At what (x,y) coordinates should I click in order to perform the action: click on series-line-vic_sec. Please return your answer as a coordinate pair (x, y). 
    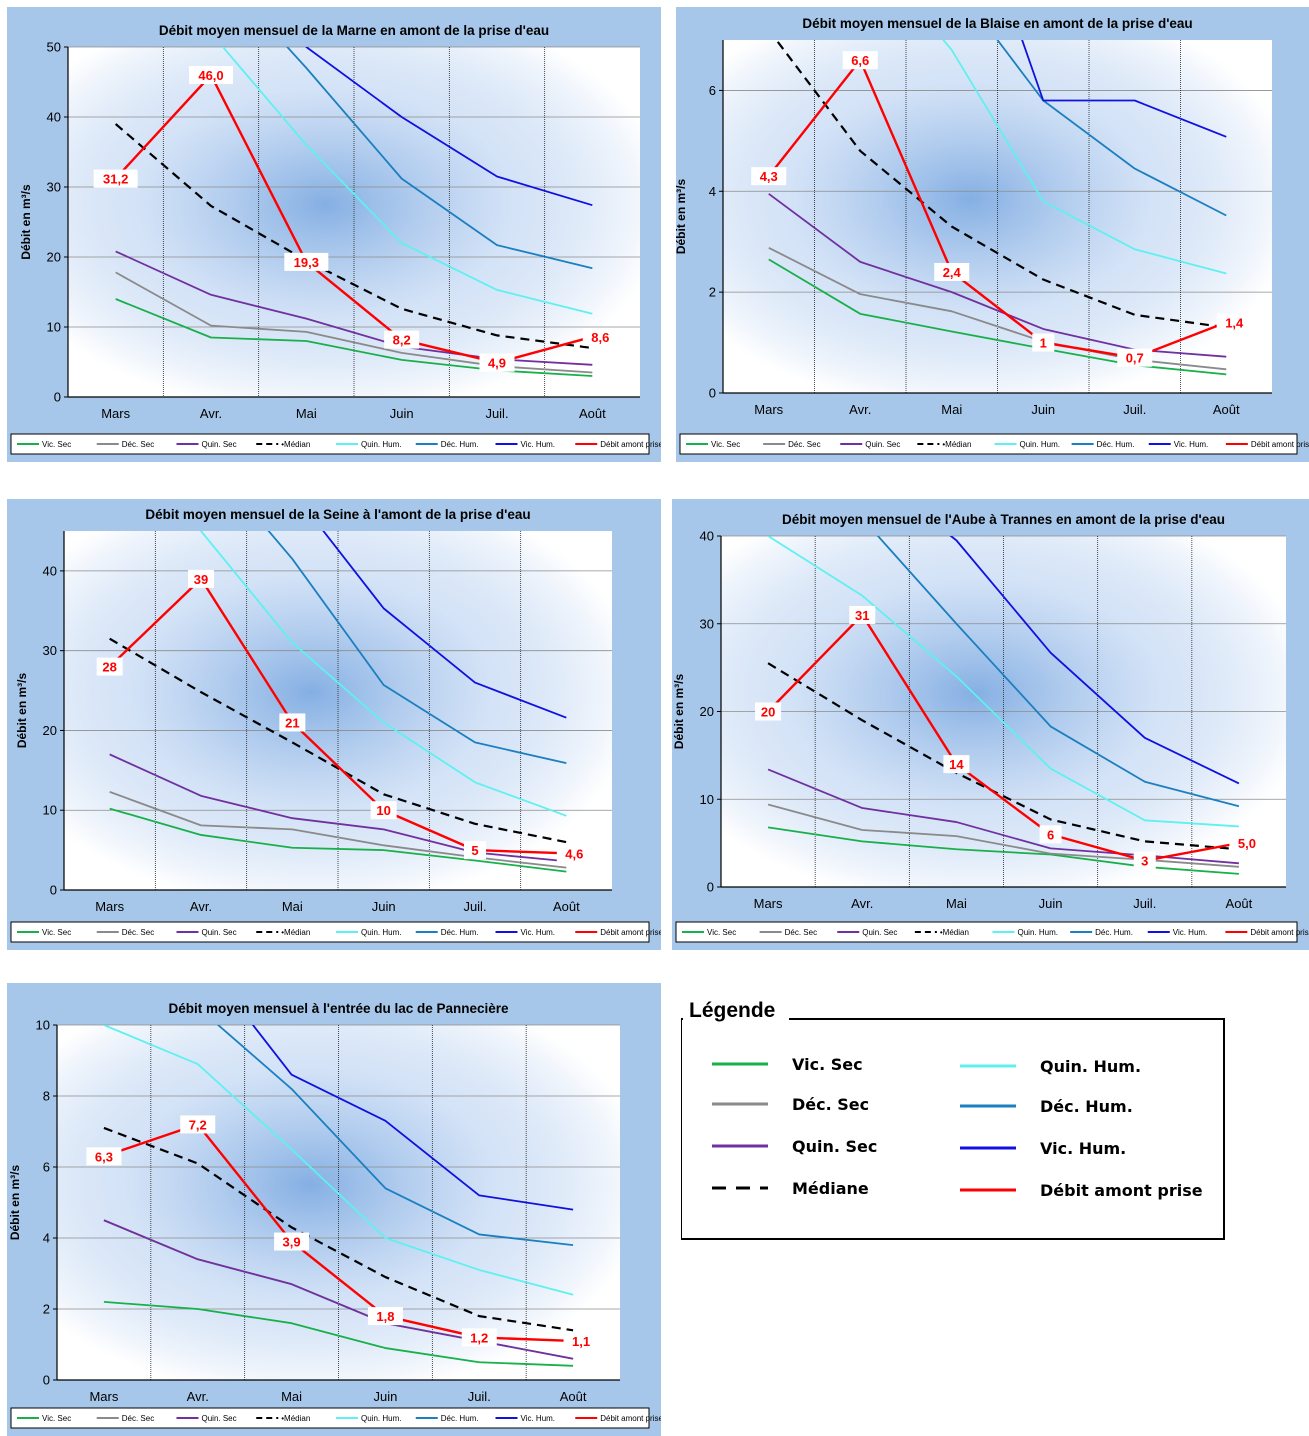
    Looking at the image, I should click on (338, 840).